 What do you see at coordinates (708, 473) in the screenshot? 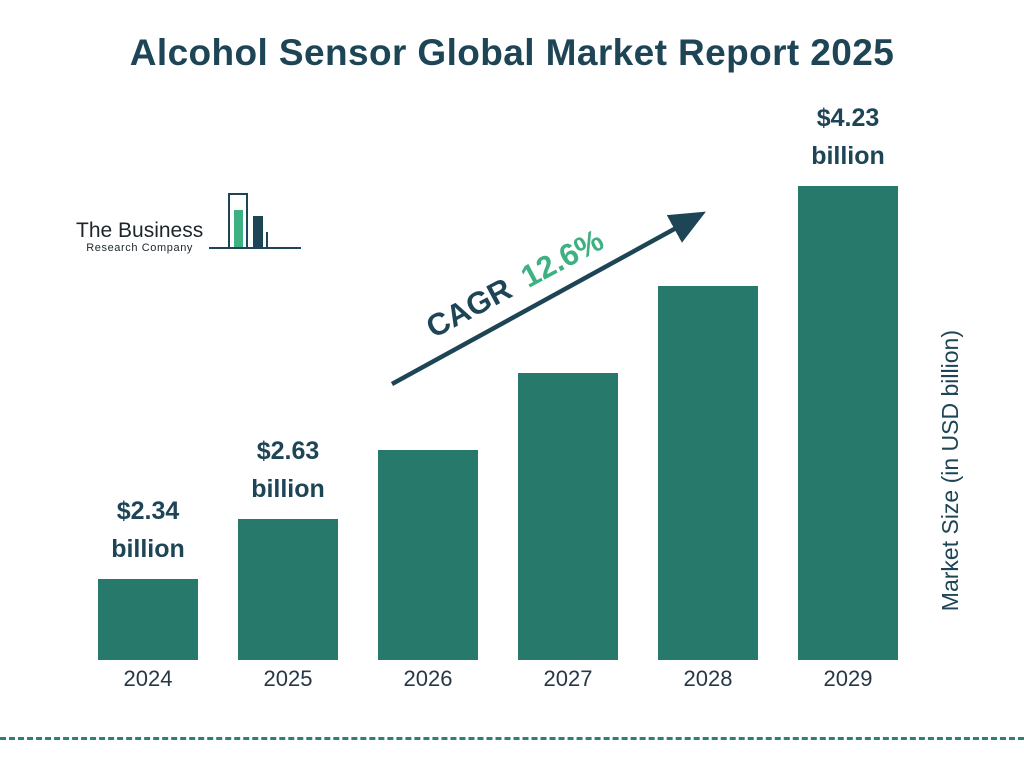
I see `bar-2028` at bounding box center [708, 473].